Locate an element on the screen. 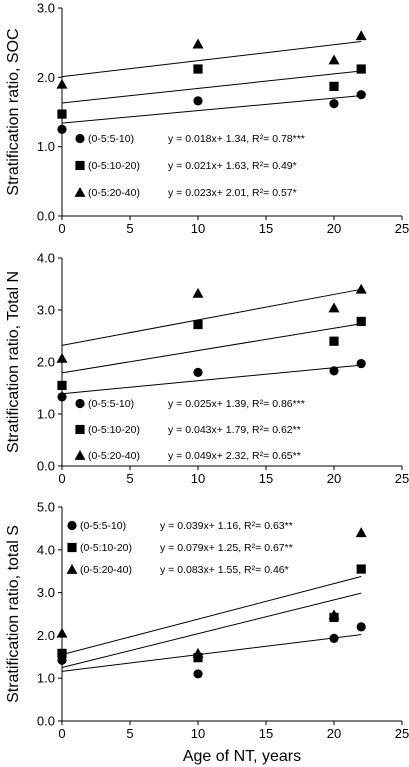 This screenshot has width=409, height=767. regression-equation: y = 0.049x+ 2.32, R²= 0.65** is located at coordinates (234, 456).